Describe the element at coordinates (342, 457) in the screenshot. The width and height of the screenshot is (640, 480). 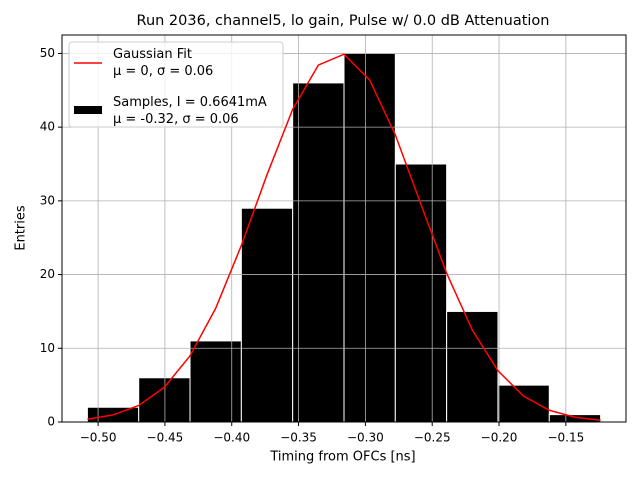
I see `x-axis-label: Timing from OFCs [ns]` at that location.